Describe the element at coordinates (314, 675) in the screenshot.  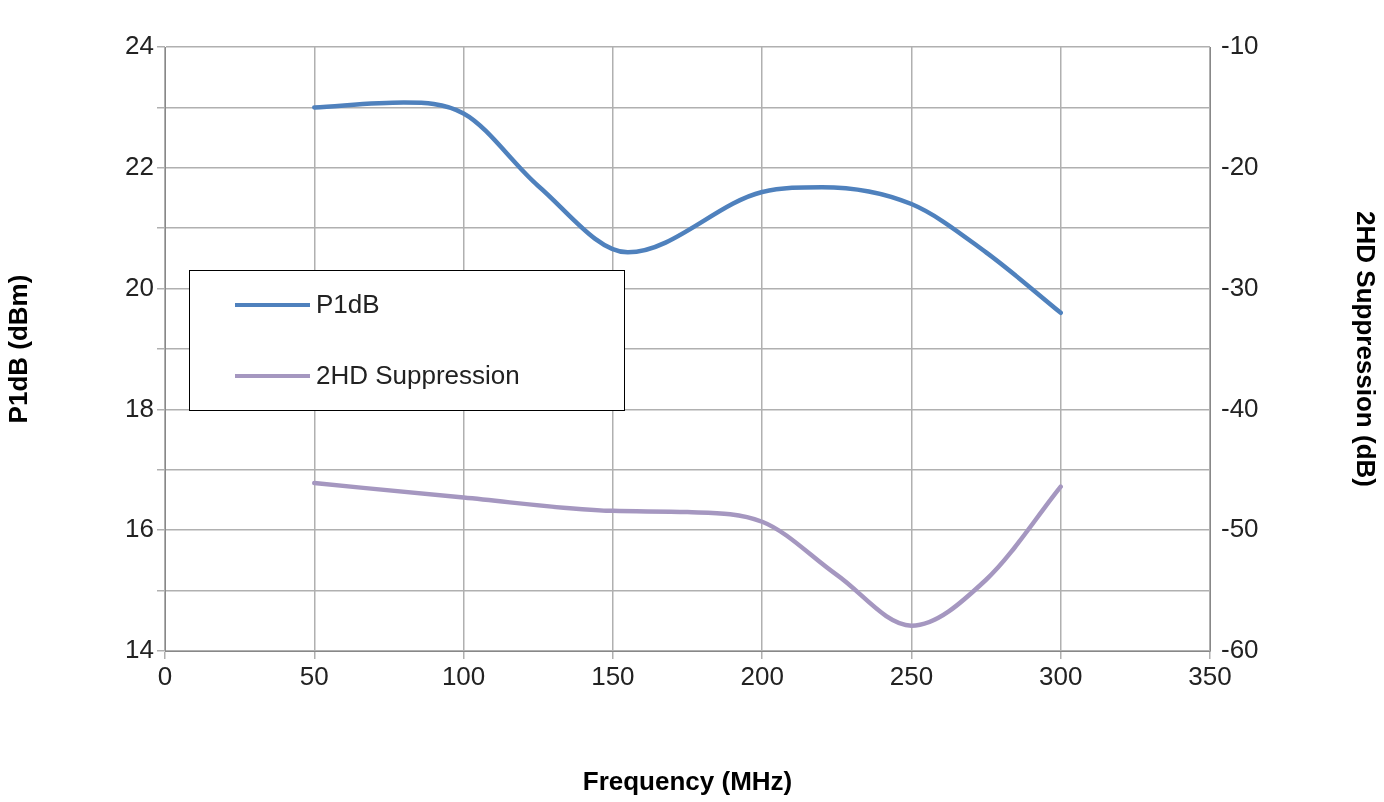
I see `x-tick-label: 50` at that location.